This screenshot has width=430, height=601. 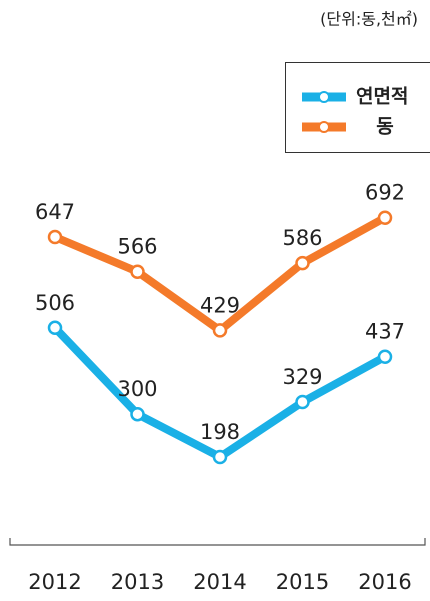 What do you see at coordinates (385, 332) in the screenshot?
I see `data-label: 437` at bounding box center [385, 332].